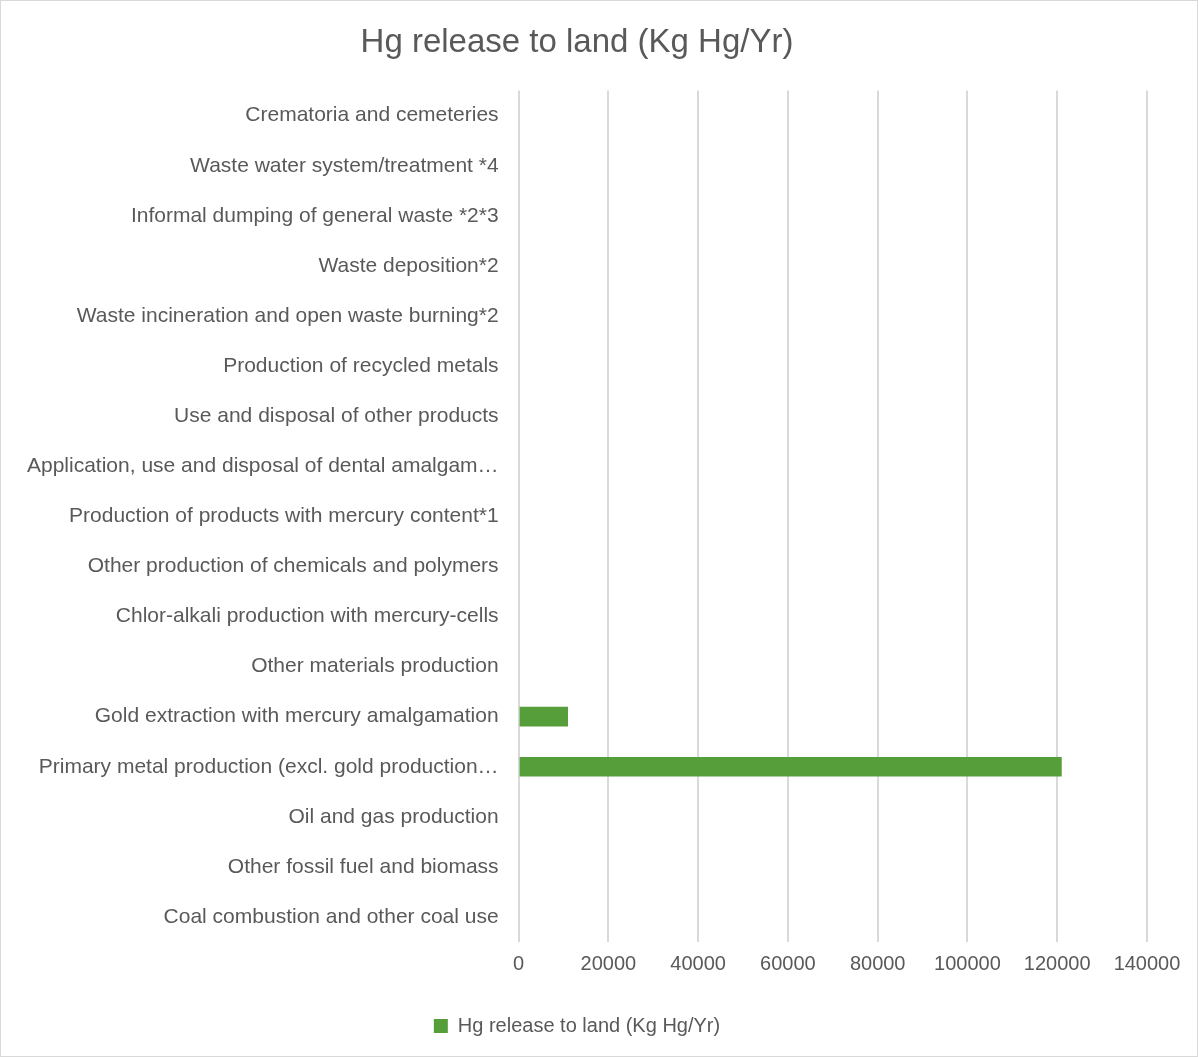 This screenshot has width=1198, height=1057. I want to click on x-tick-label: 20000, so click(608, 962).